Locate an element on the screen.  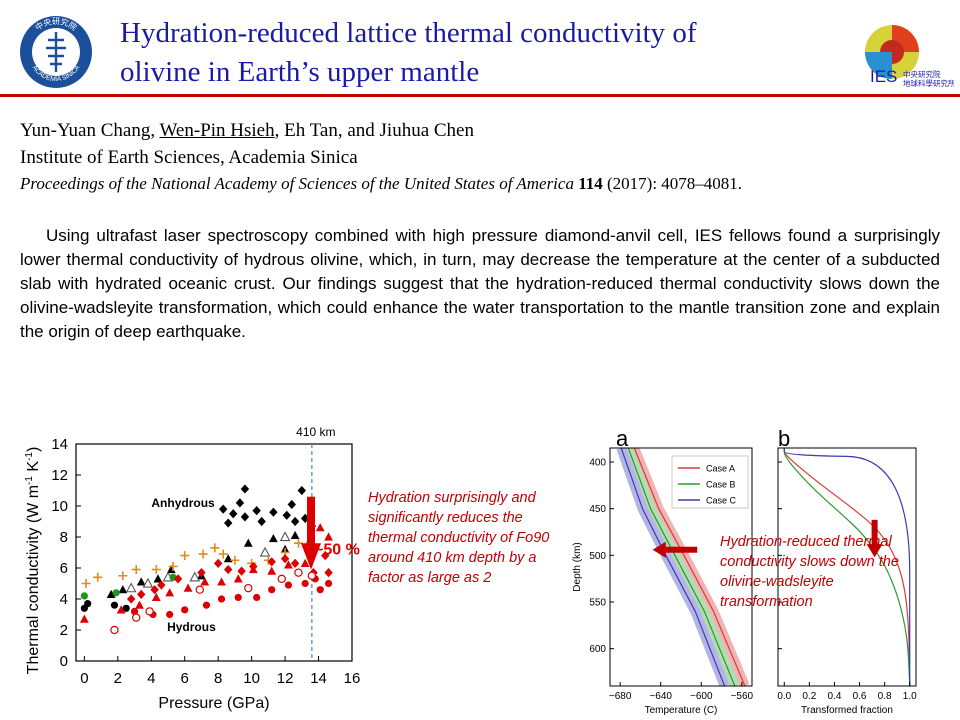
y-tick-label: 12 is located at coordinates (59, 475).